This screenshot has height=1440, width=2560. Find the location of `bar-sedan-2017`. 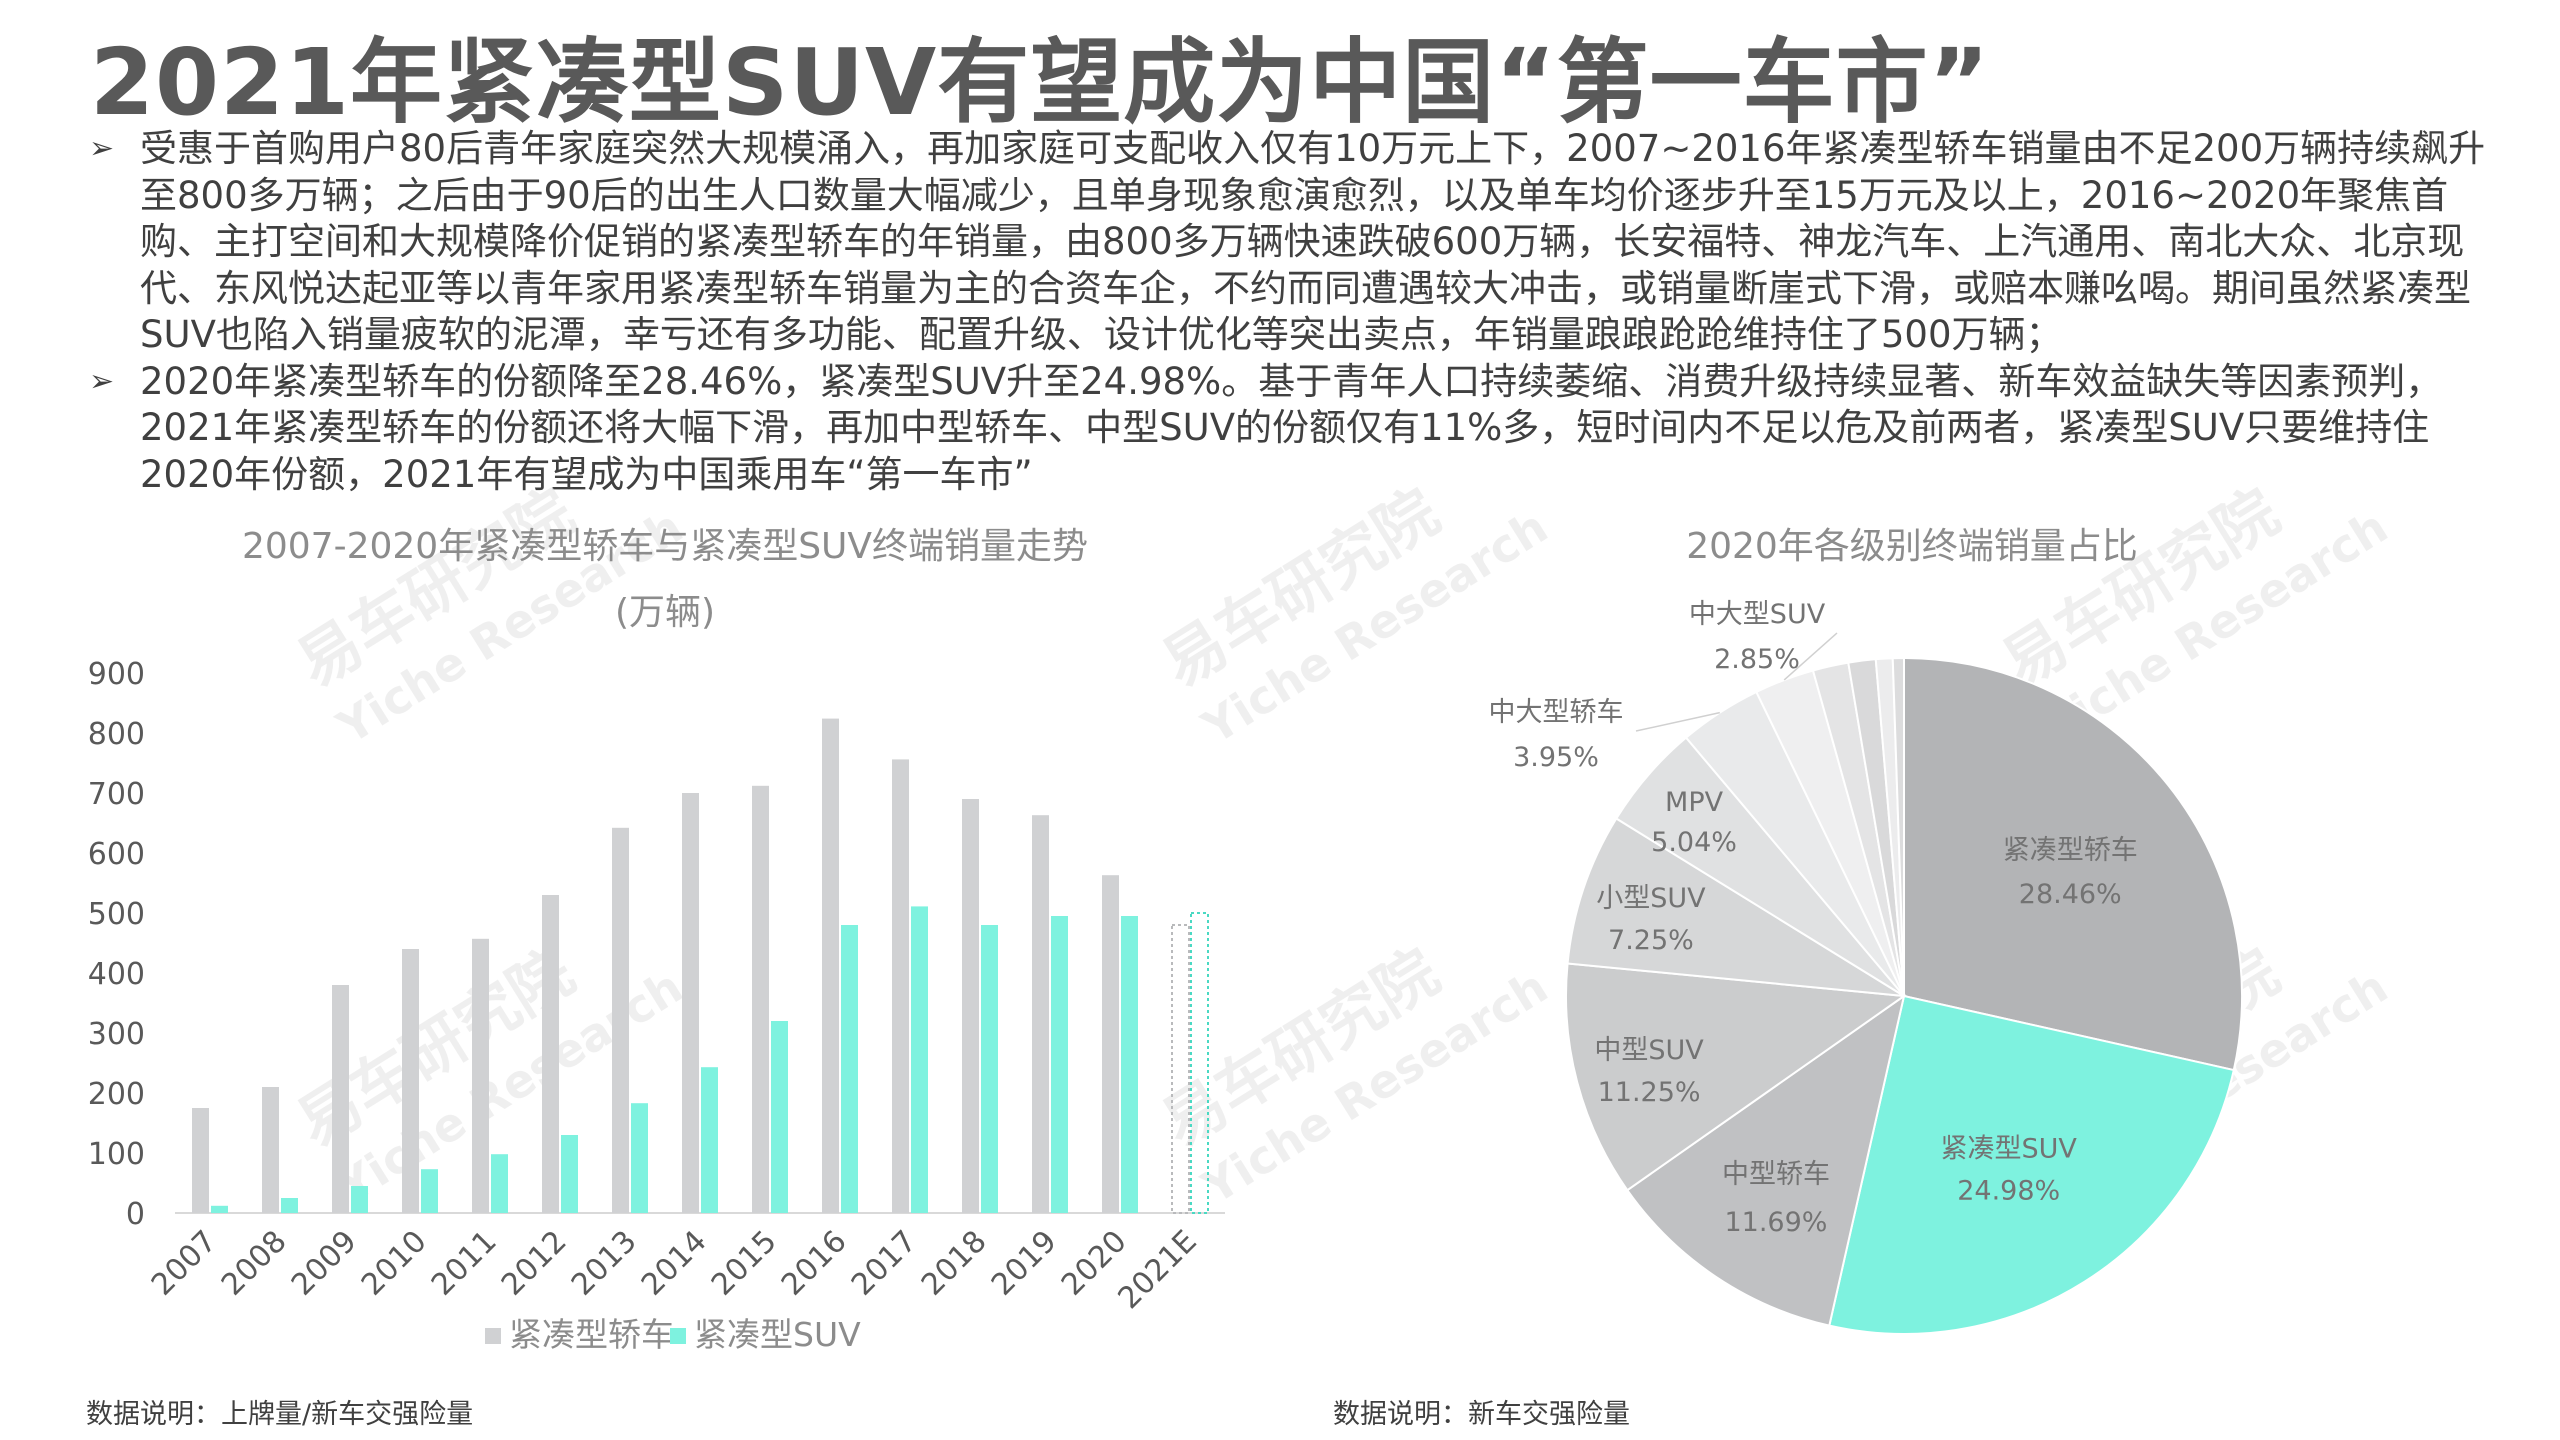

bar-sedan-2017 is located at coordinates (900, 986).